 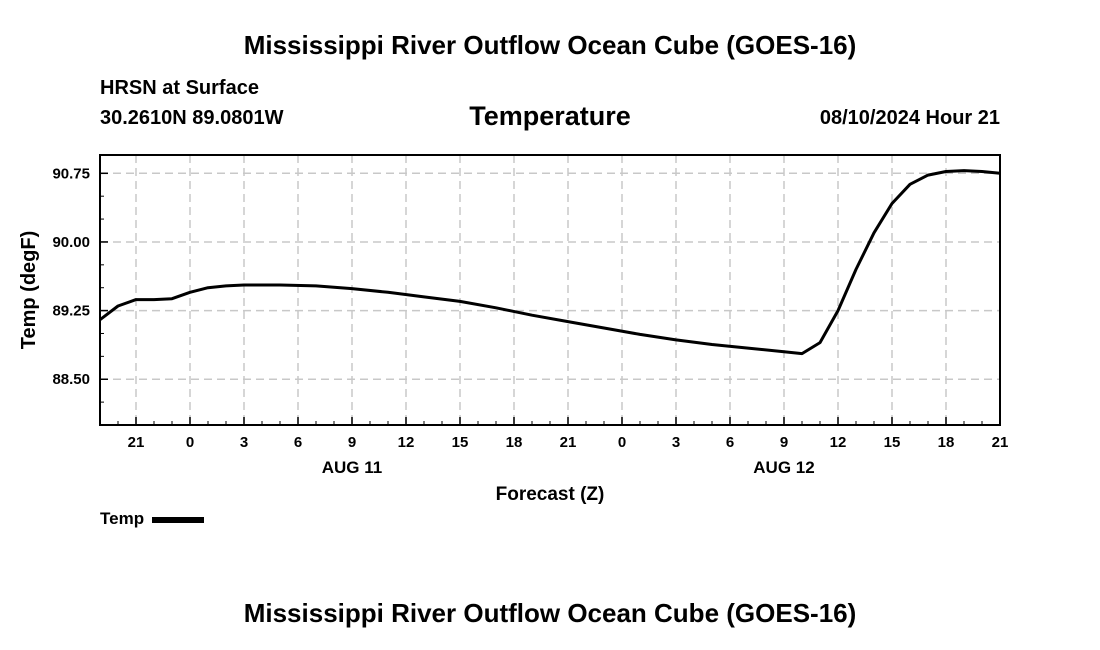 I want to click on y-tick-label: 88.50, so click(x=71, y=379).